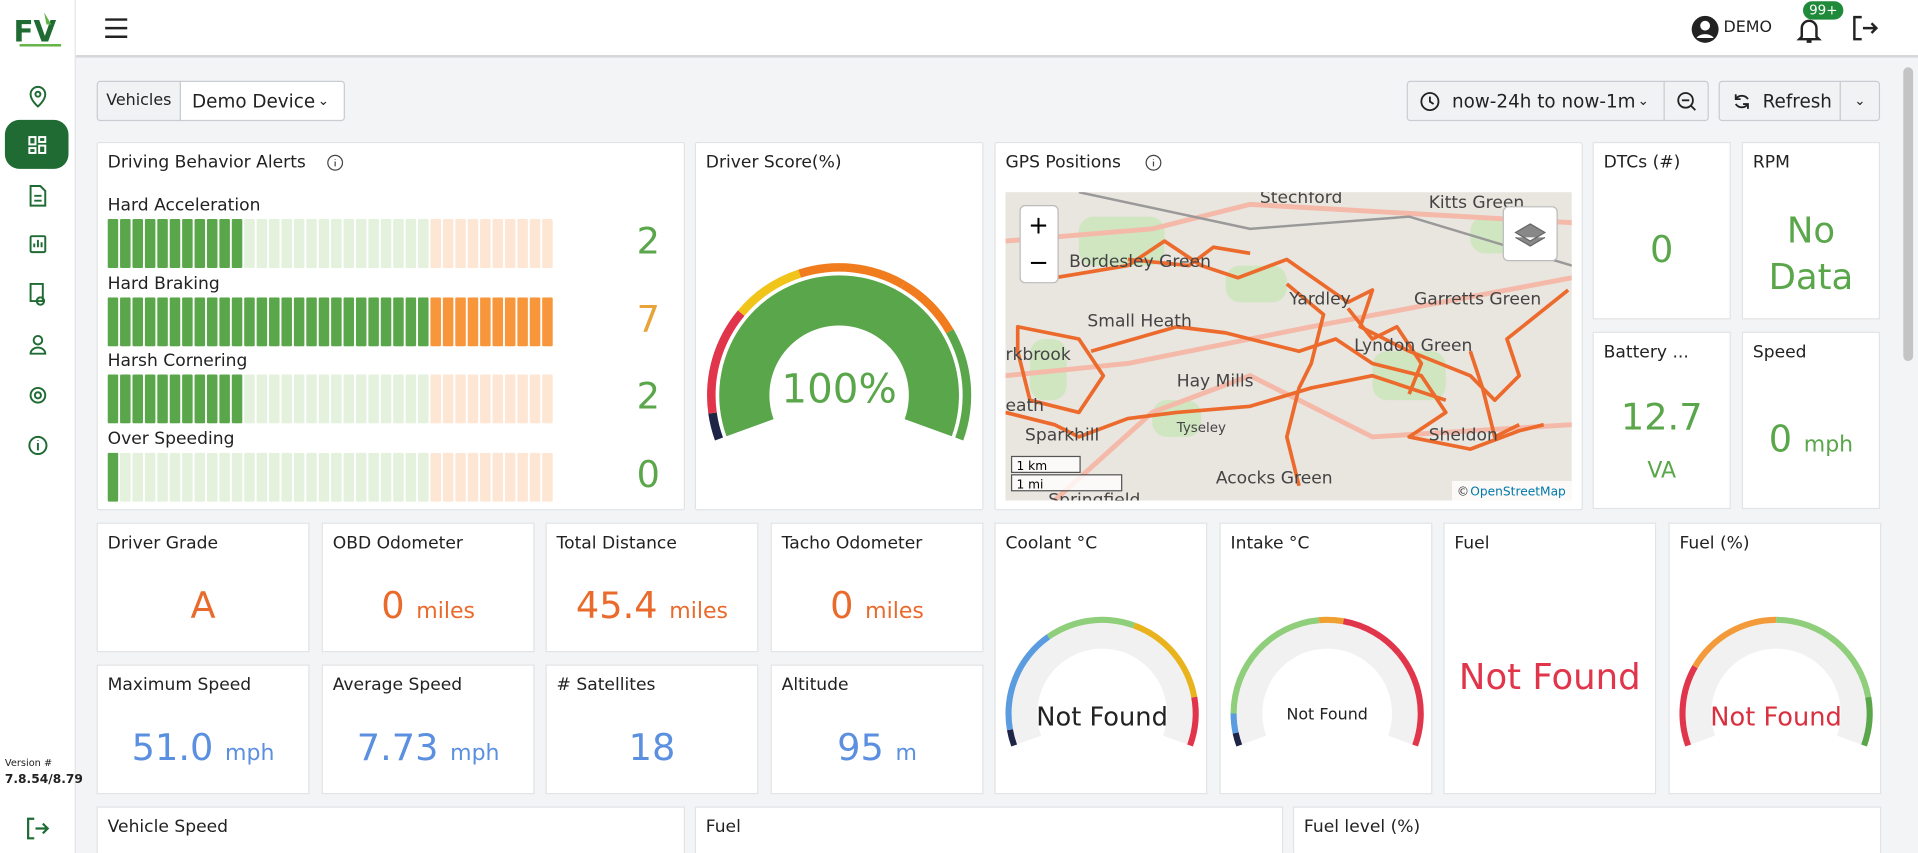 The width and height of the screenshot is (1918, 853). Describe the element at coordinates (773, 162) in the screenshot. I see `panel-title: Driver Score(%)` at that location.